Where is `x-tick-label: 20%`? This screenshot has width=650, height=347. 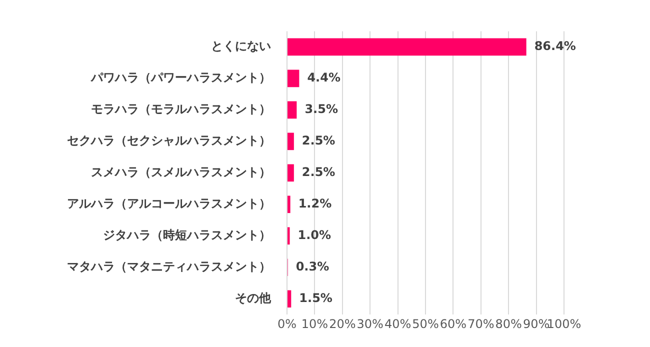
x-tick-label: 20% is located at coordinates (342, 323).